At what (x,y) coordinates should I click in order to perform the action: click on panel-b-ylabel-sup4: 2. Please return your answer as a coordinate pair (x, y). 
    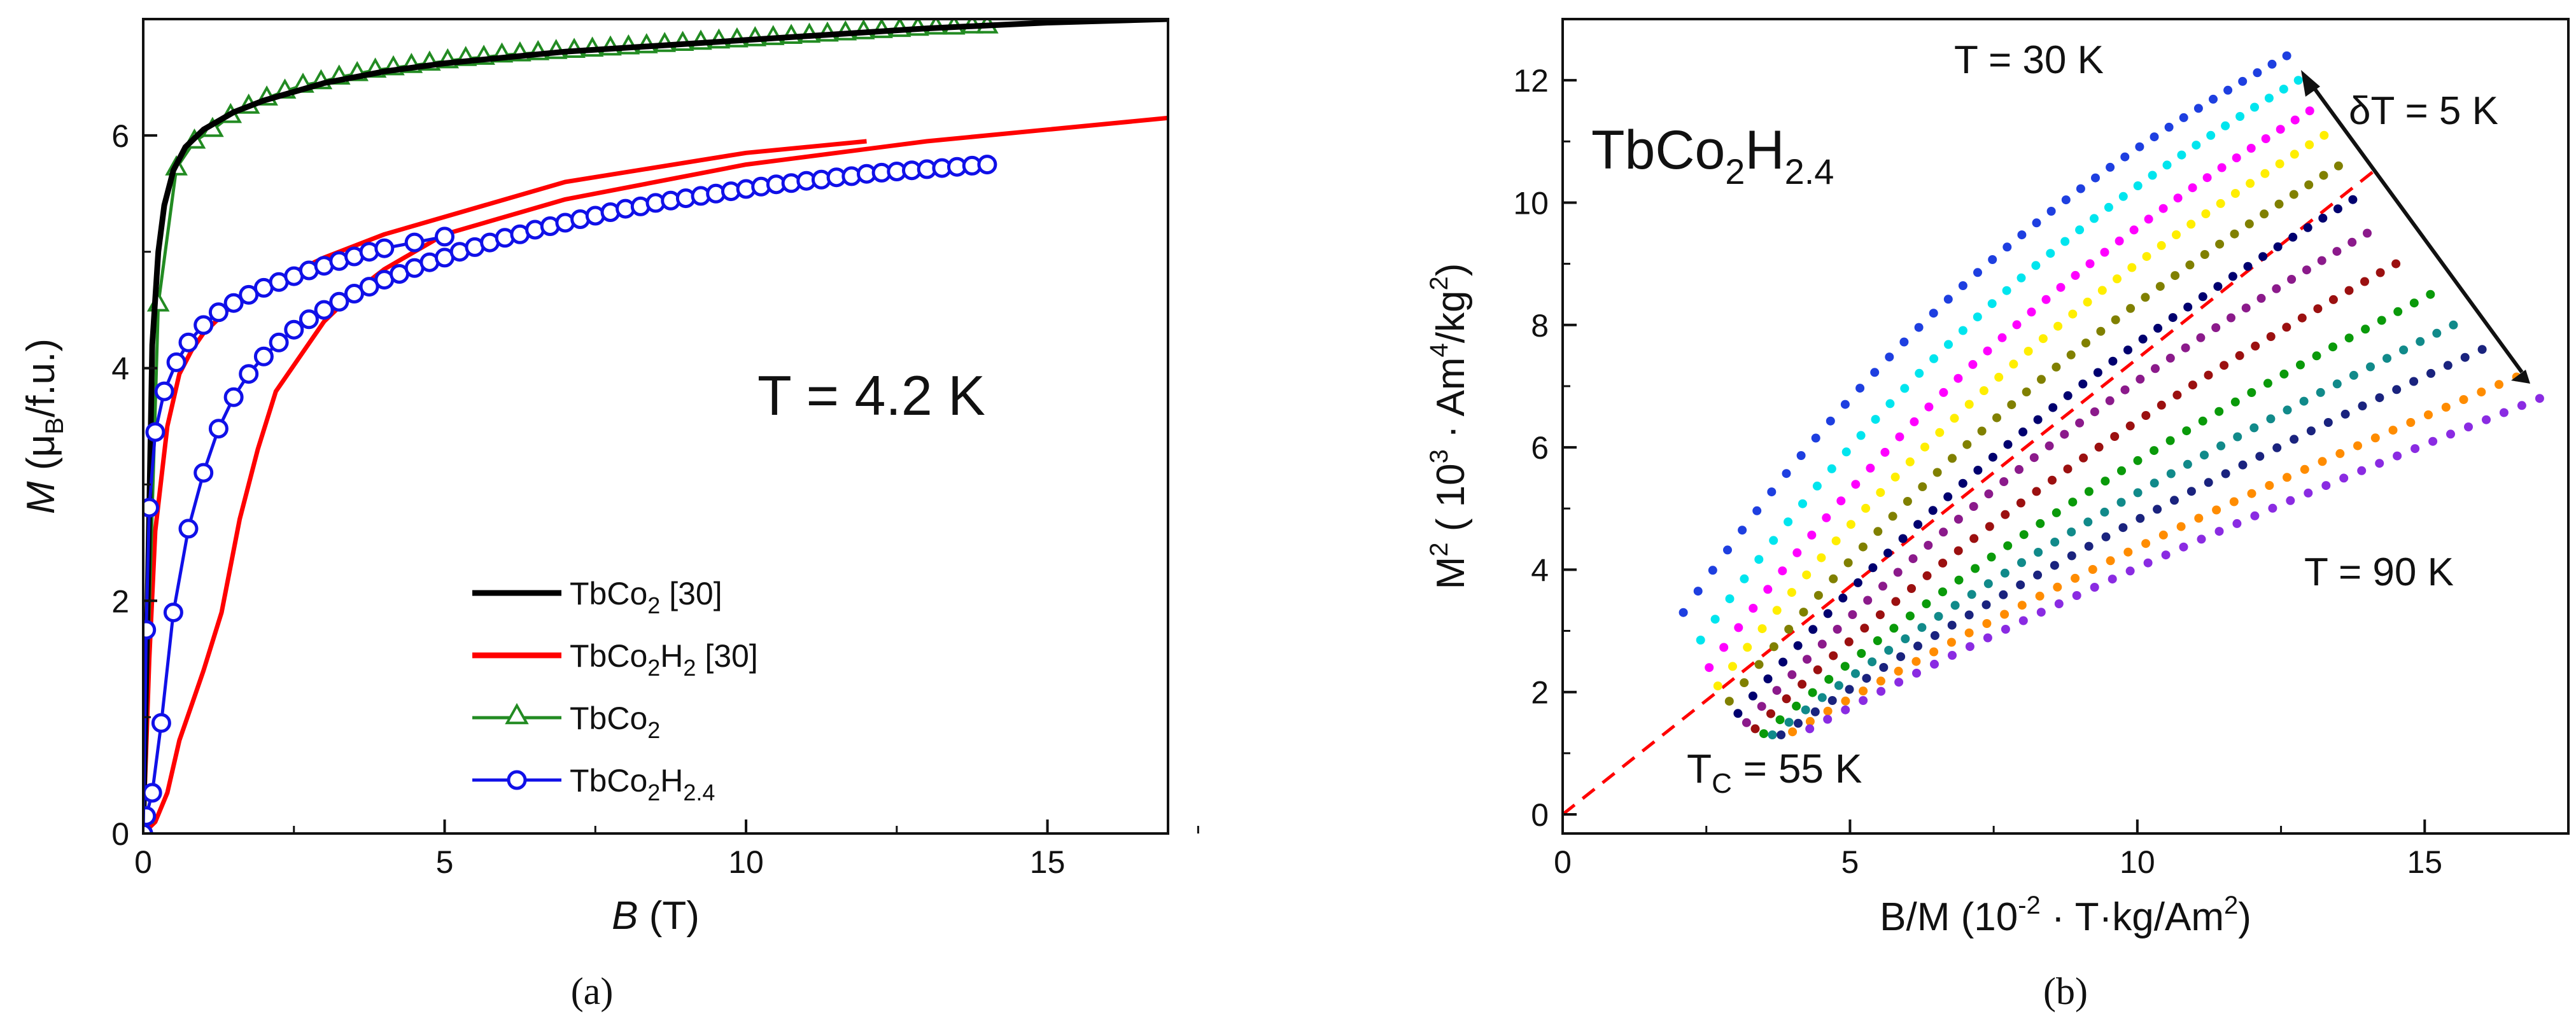
    Looking at the image, I should click on (1439, 283).